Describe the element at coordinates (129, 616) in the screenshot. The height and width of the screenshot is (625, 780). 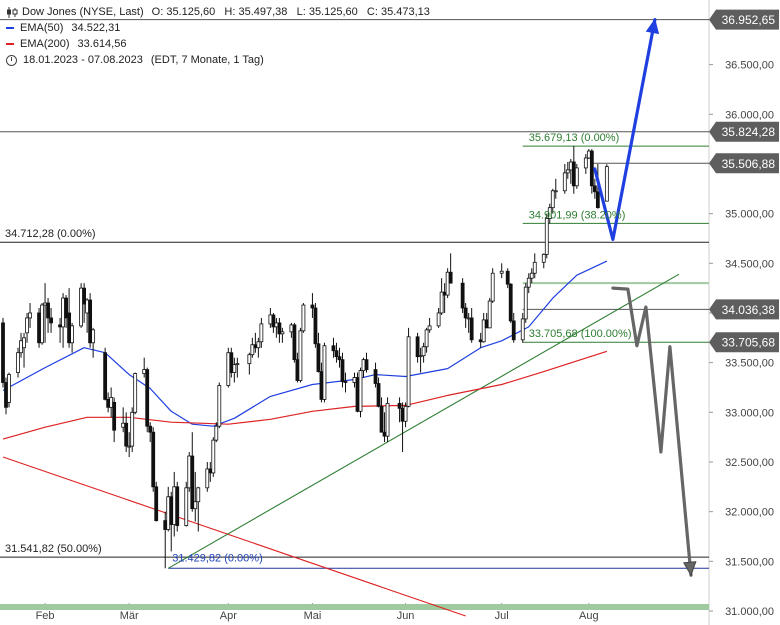
I see `x-tick-label: Mär` at that location.